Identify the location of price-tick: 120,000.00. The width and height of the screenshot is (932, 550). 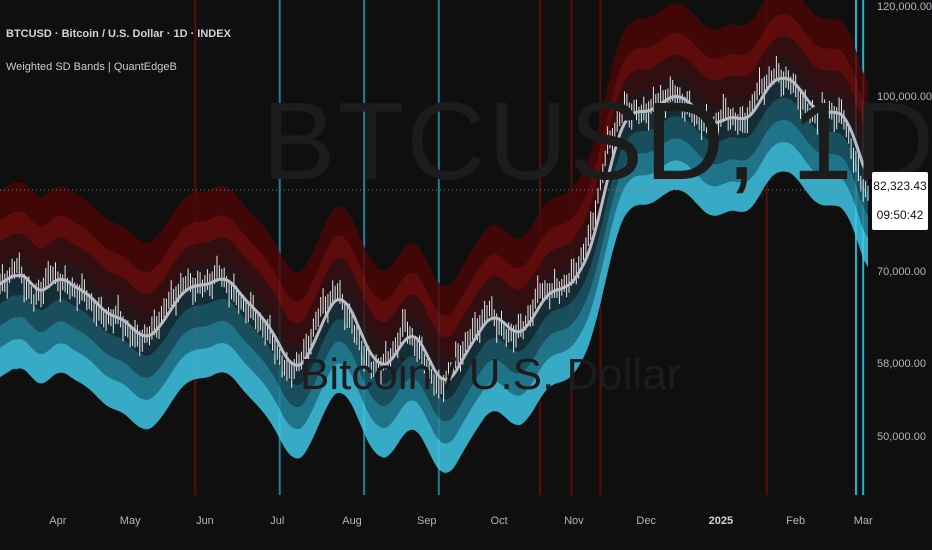
(904, 7).